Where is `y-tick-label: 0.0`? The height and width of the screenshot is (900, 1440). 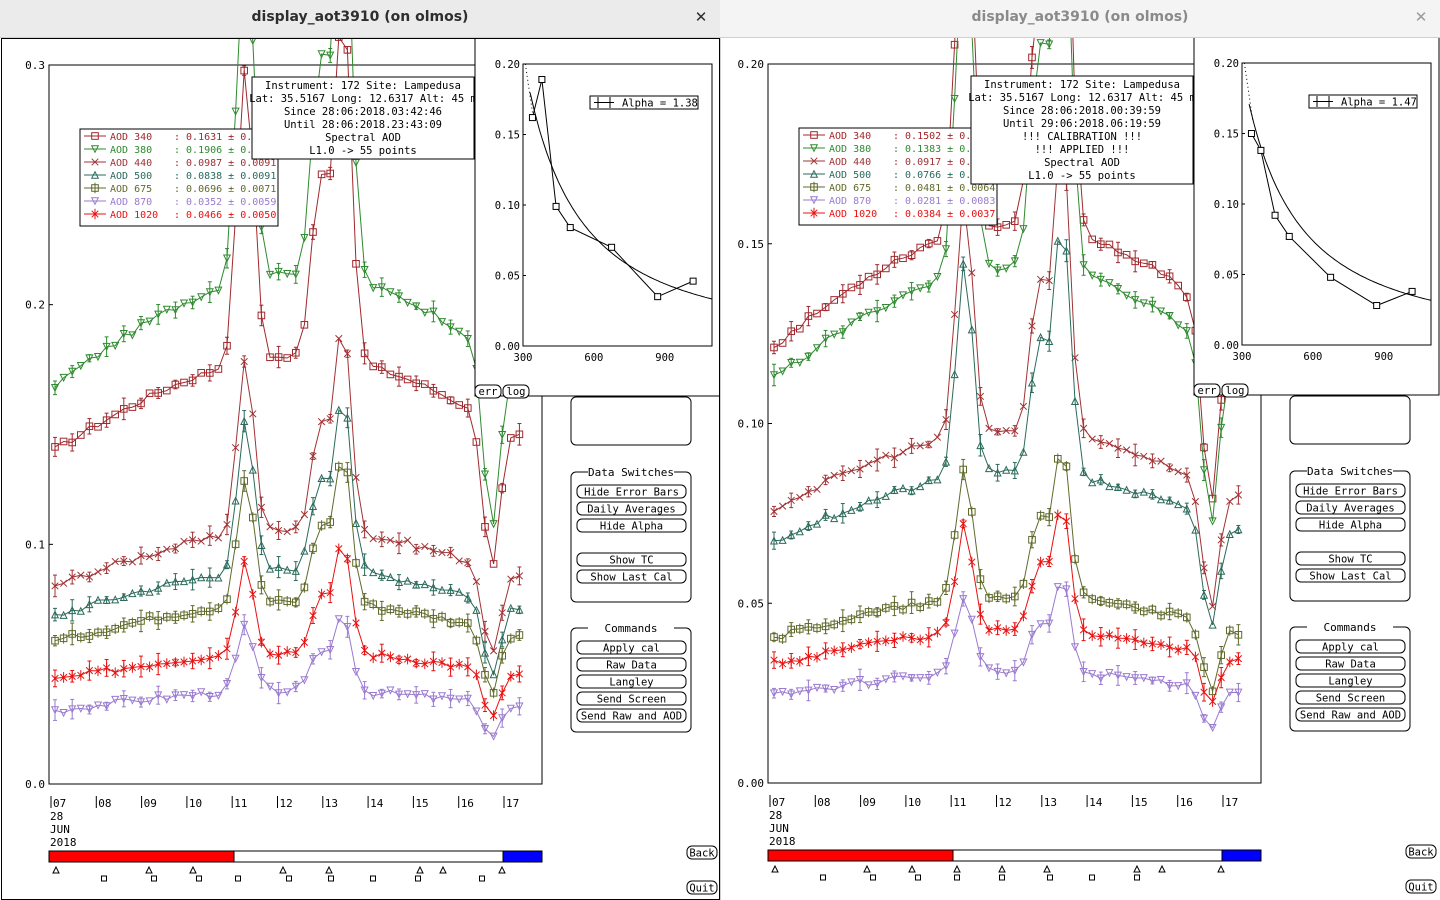
y-tick-label: 0.0 is located at coordinates (35, 784).